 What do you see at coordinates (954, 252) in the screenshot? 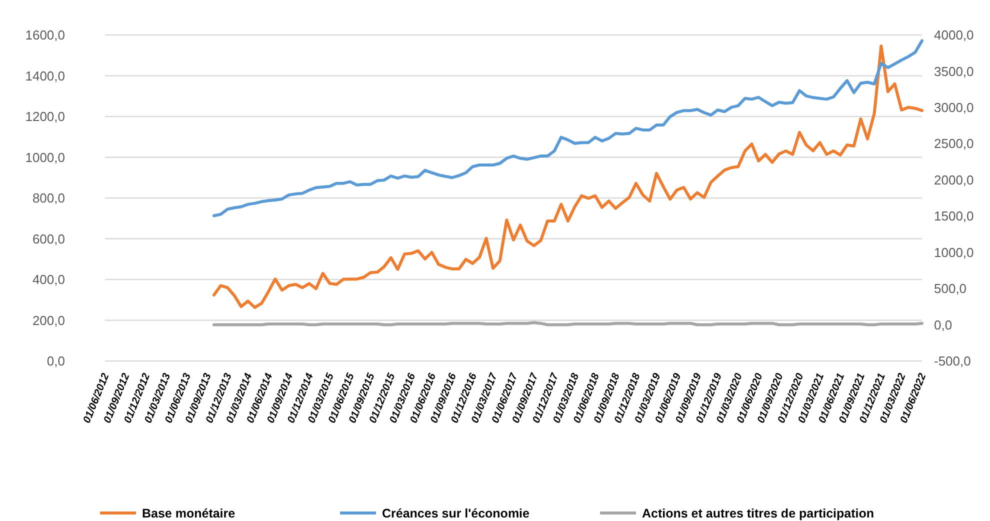
I see `y2-tick-label: 1000,0` at bounding box center [954, 252].